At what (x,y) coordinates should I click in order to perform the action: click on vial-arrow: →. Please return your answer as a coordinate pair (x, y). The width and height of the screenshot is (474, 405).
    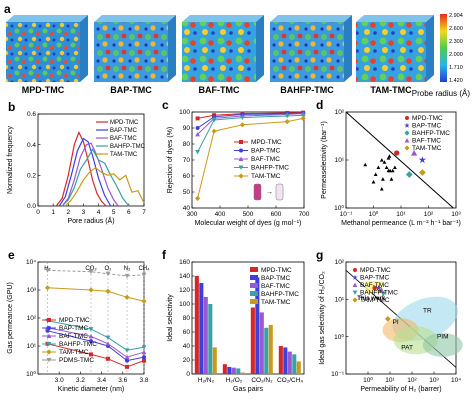
    Looking at the image, I should click on (269, 192).